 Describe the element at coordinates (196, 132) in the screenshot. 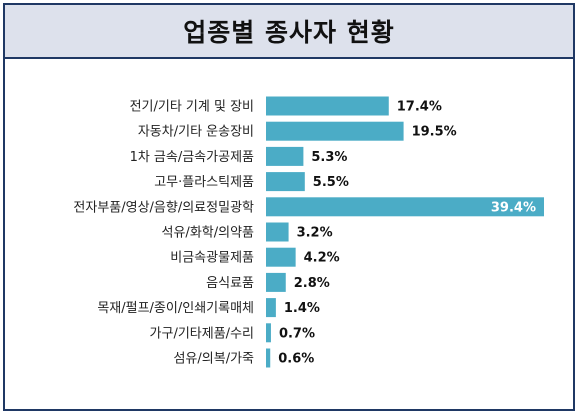

I see `category-label: 자동차/기타 운송장비` at that location.